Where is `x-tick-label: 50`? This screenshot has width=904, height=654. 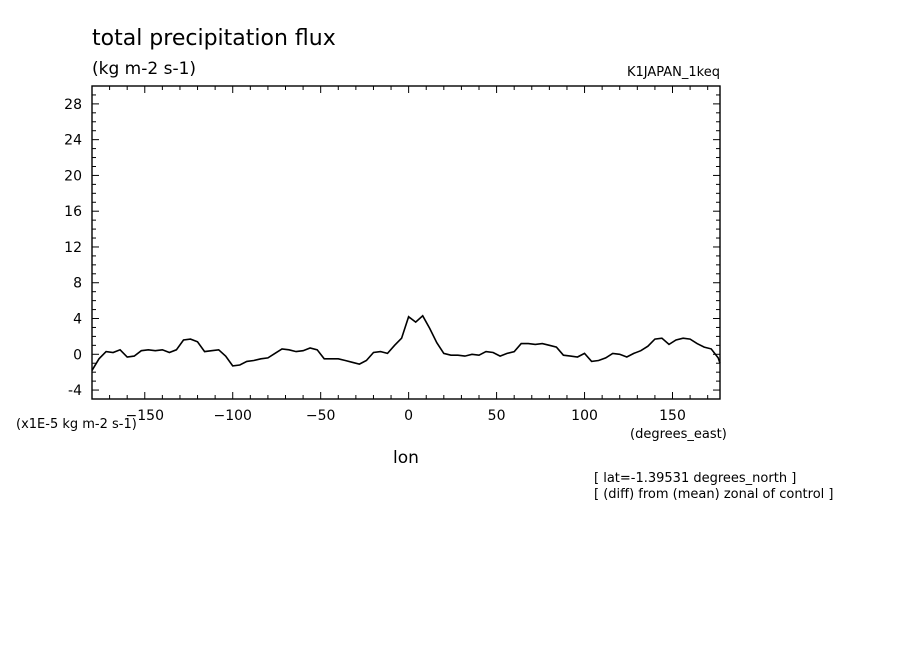
x-tick-label: 50 is located at coordinates (497, 416).